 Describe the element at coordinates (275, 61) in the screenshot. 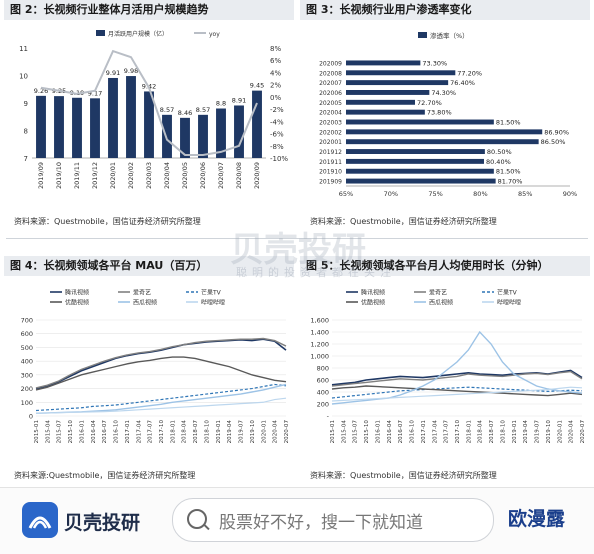

I see `y2-tick-label: 6%` at that location.